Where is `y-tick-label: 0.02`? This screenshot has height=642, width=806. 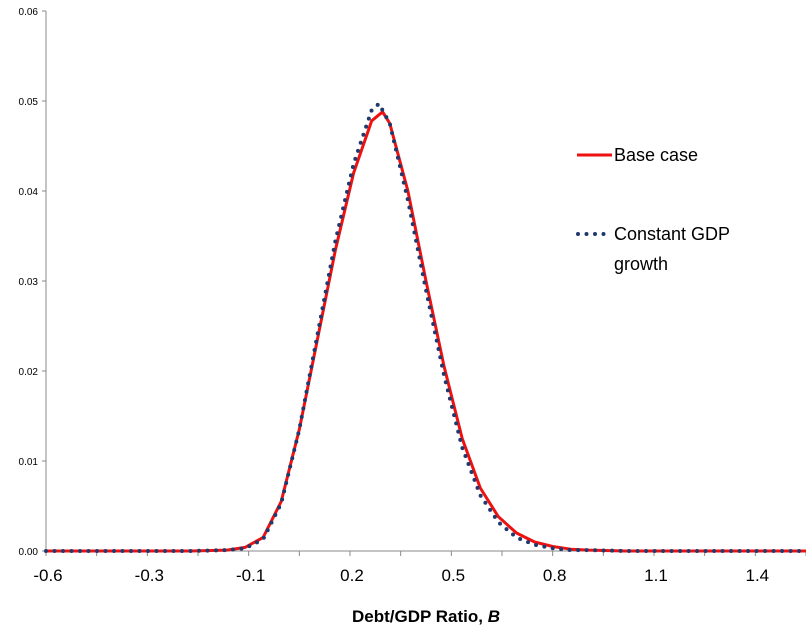
y-tick-label: 0.02 is located at coordinates (29, 372).